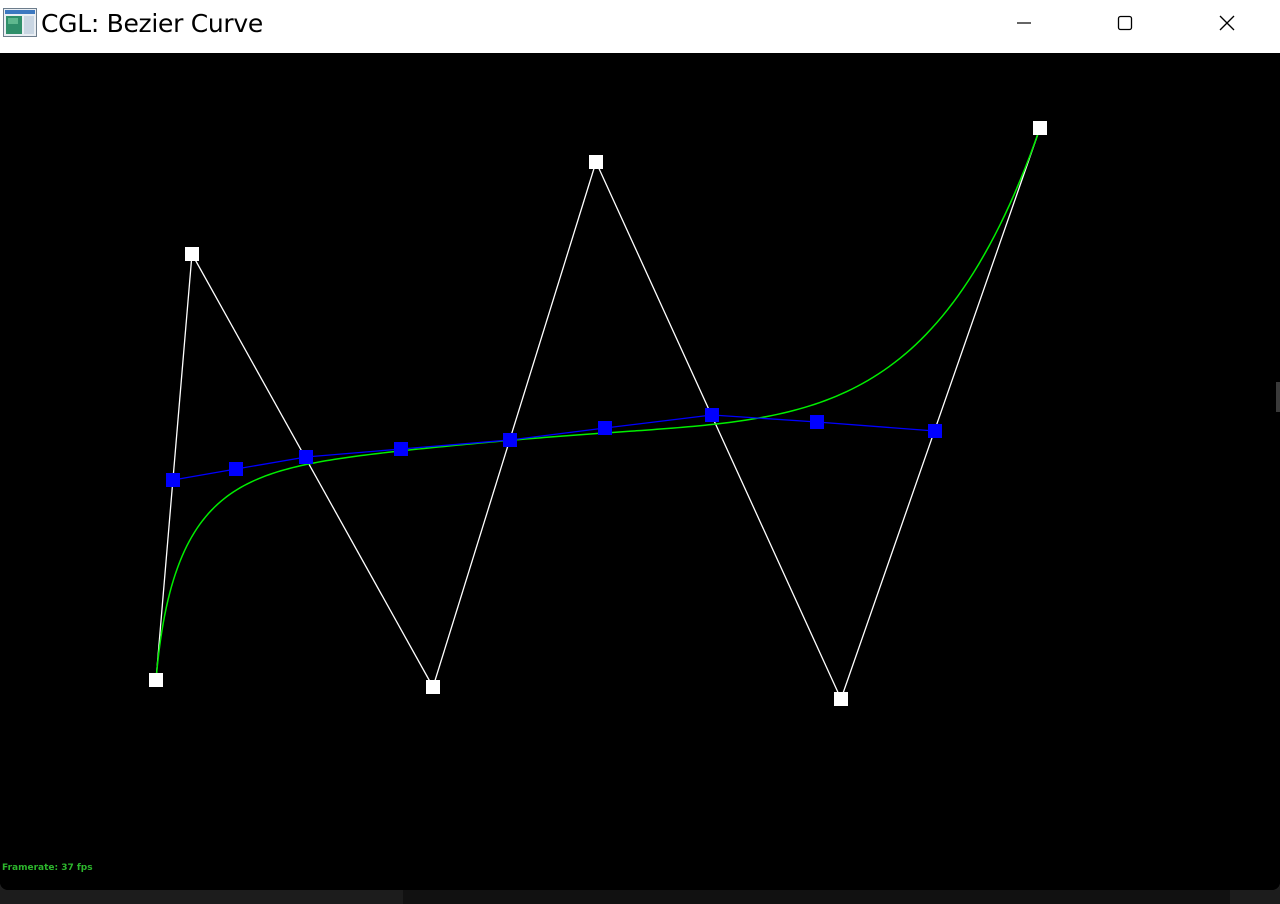 The height and width of the screenshot is (904, 1280). I want to click on minimize-button, so click(1024, 23).